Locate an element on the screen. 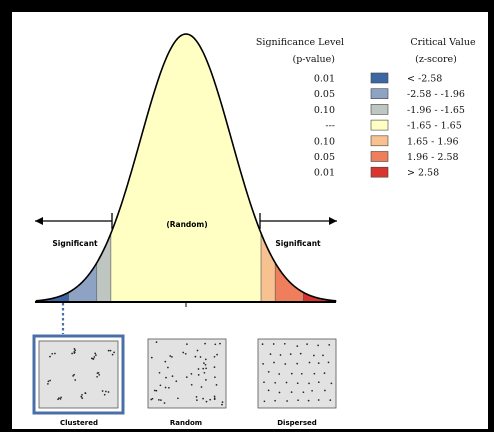 Image resolution: width=494 pixels, height=432 pixels. dispersed-box is located at coordinates (297, 373).